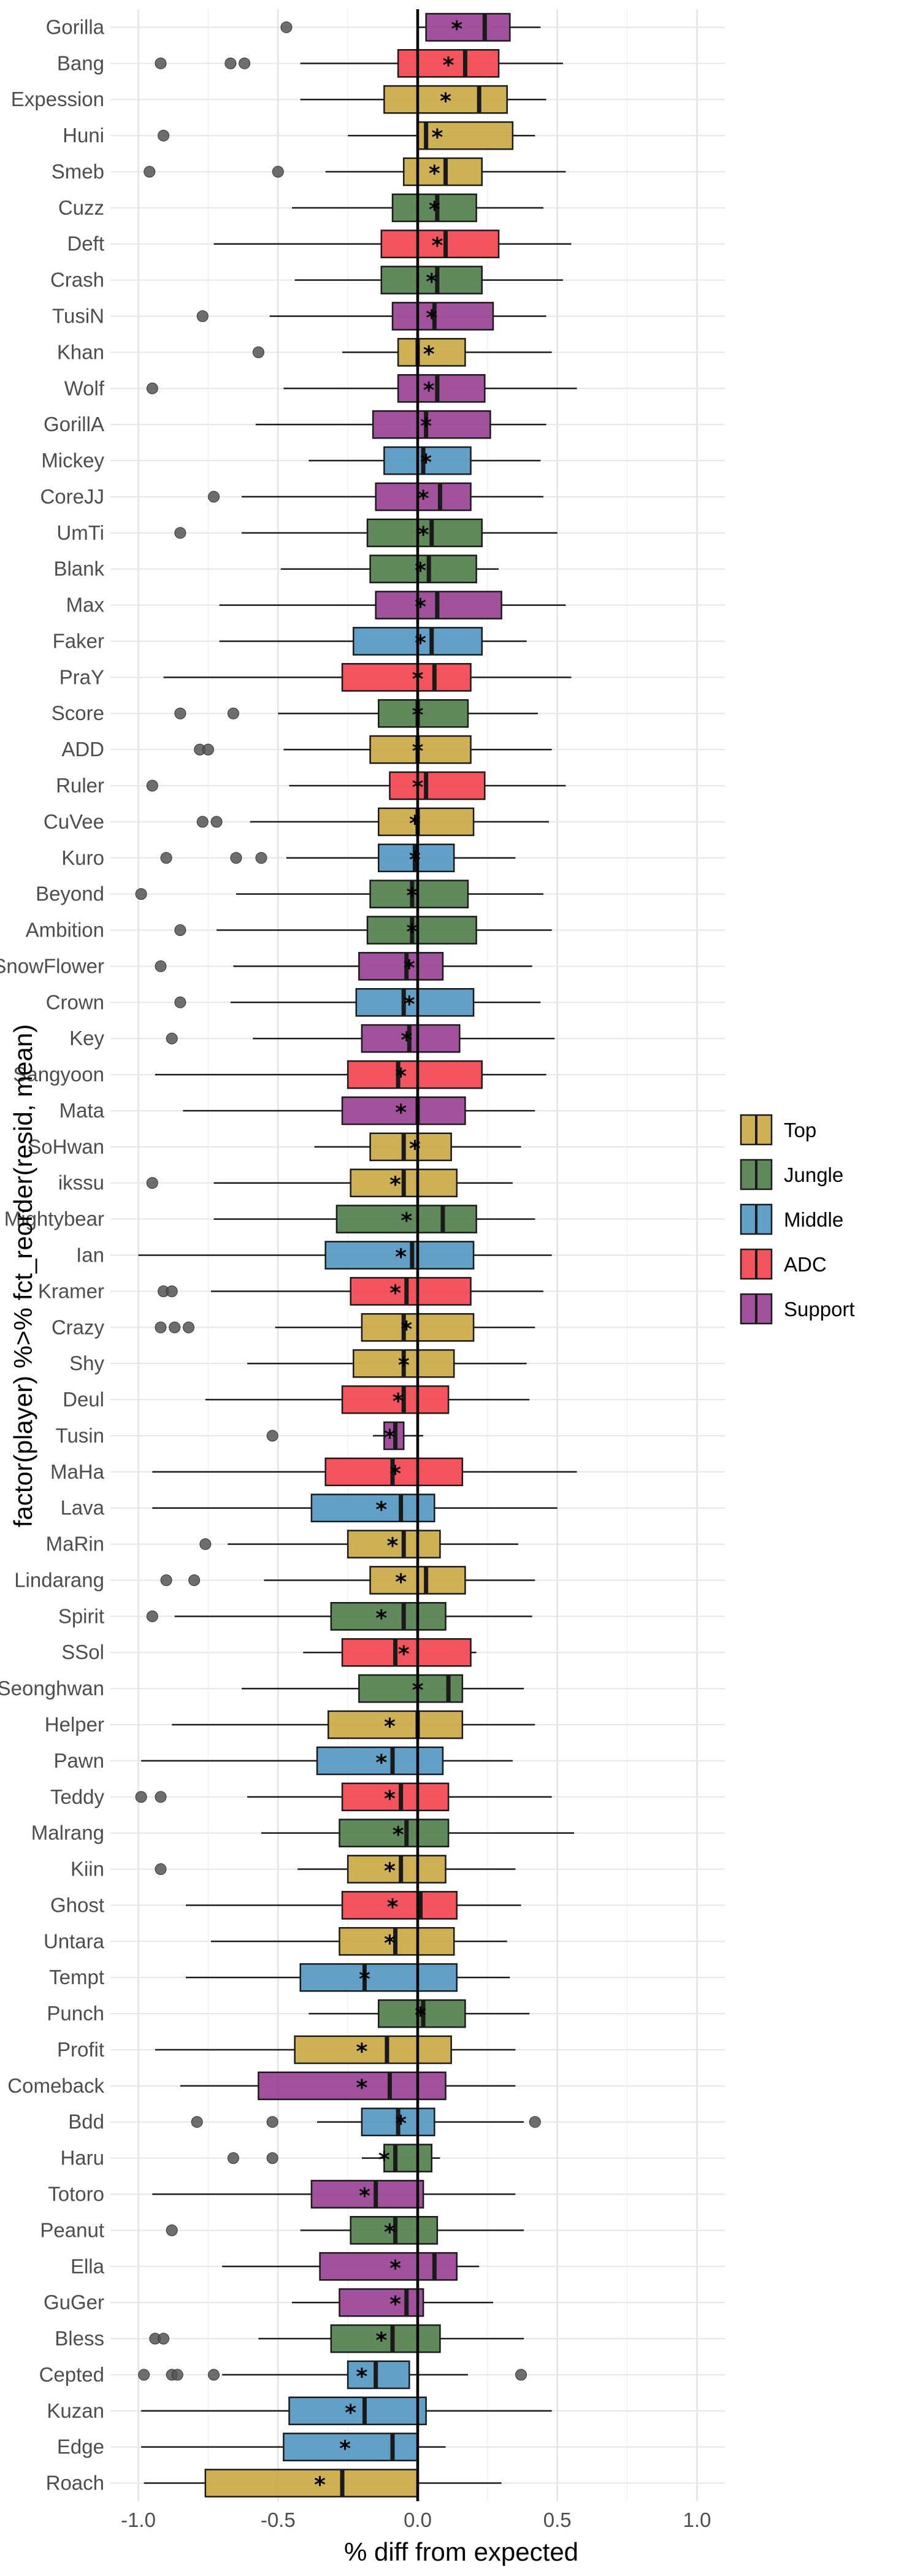  What do you see at coordinates (75, 1002) in the screenshot?
I see `y-tick-label: Crown` at bounding box center [75, 1002].